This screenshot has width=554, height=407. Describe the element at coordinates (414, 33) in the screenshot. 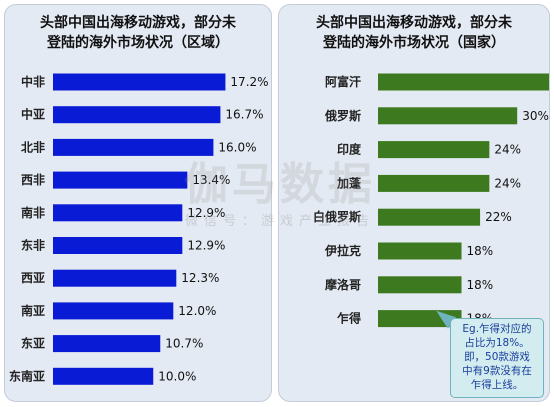

I see `right-chart-title: 头部中国出海移动游戏，部分未 登陆的海外市场状况（国家）` at that location.